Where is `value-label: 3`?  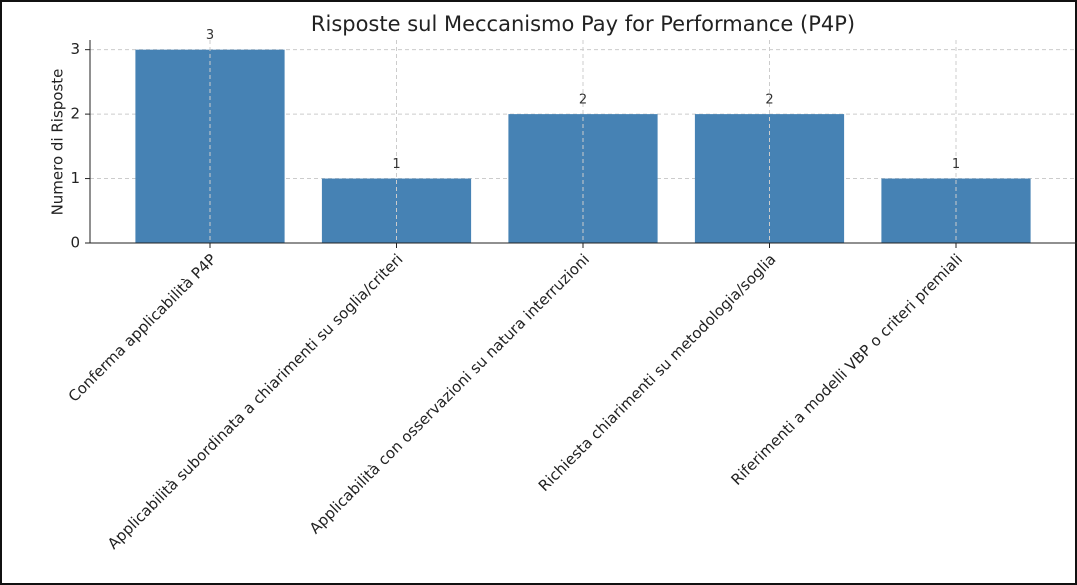
value-label: 3 is located at coordinates (210, 35).